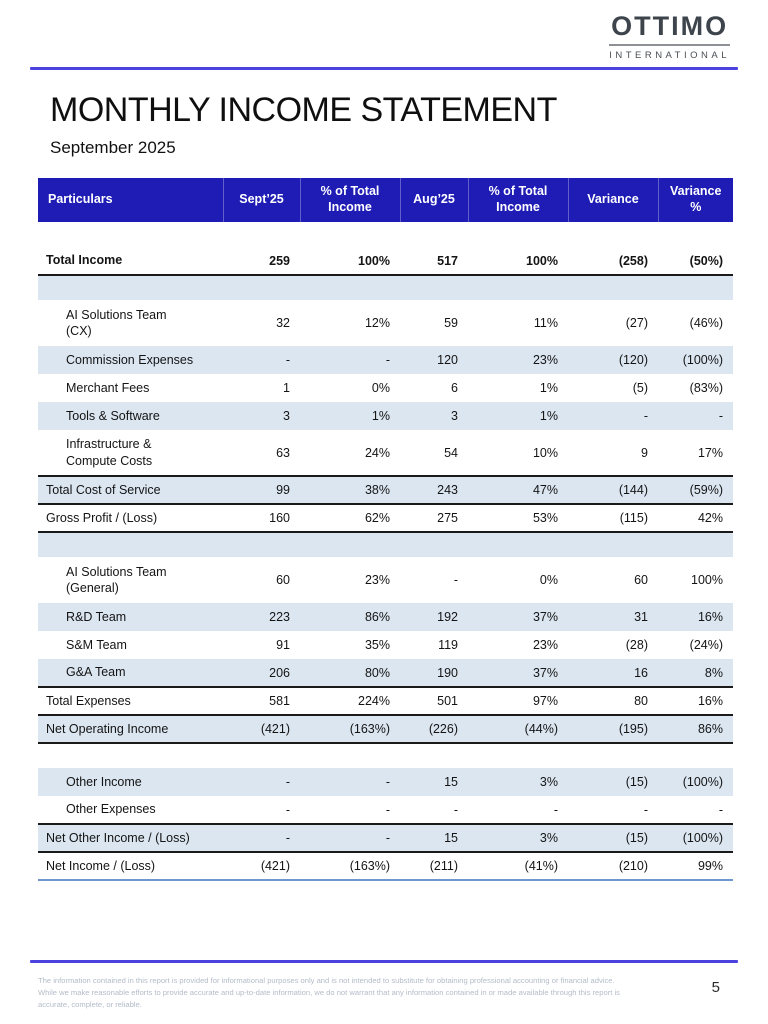 The image size is (768, 1024). Describe the element at coordinates (695, 866) in the screenshot. I see `cell-value: 99%` at that location.